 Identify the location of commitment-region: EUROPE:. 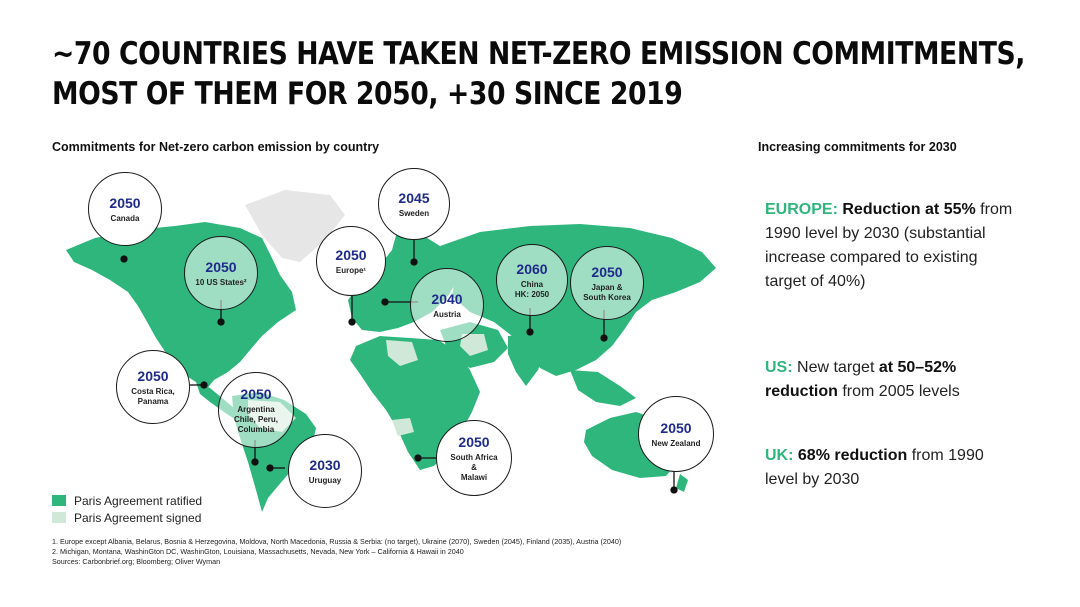
(801, 209).